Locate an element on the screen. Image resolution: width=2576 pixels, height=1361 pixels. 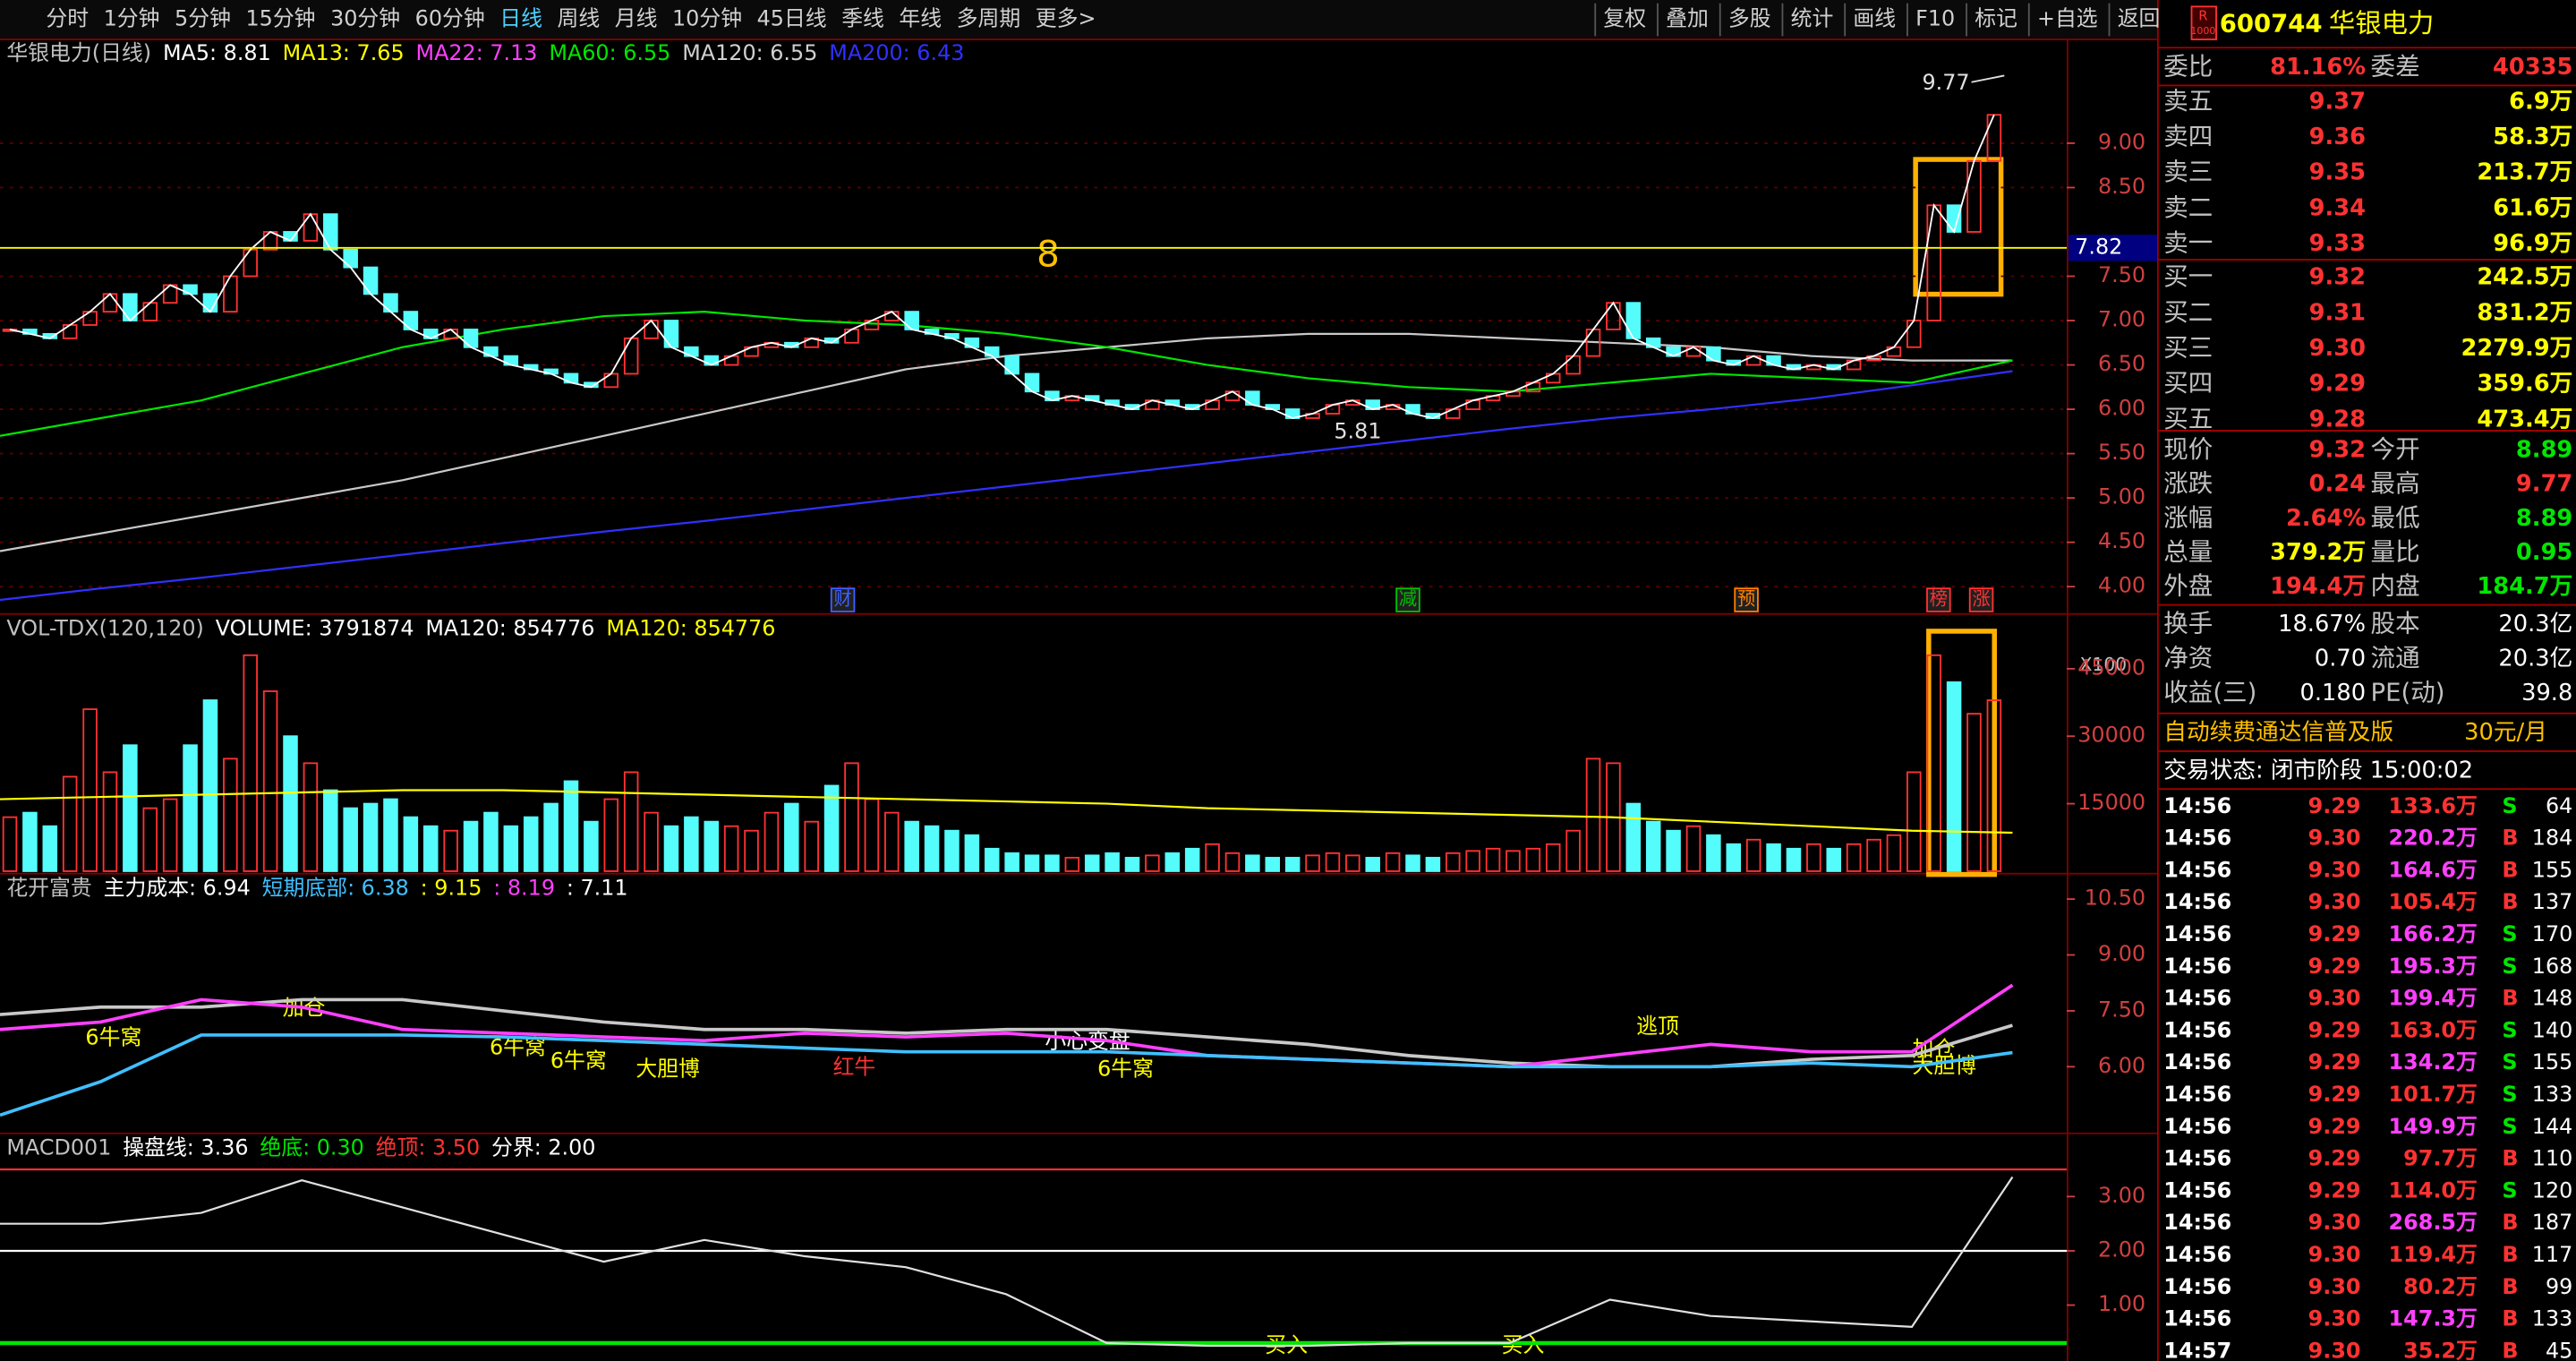
y-tick-label: 10.50 is located at coordinates (2115, 899).